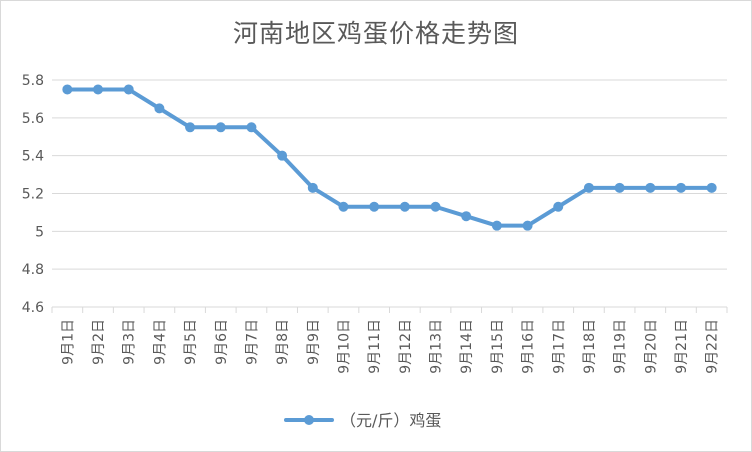 Image resolution: width=752 pixels, height=452 pixels. I want to click on y-tick-label: 5, so click(39, 232).